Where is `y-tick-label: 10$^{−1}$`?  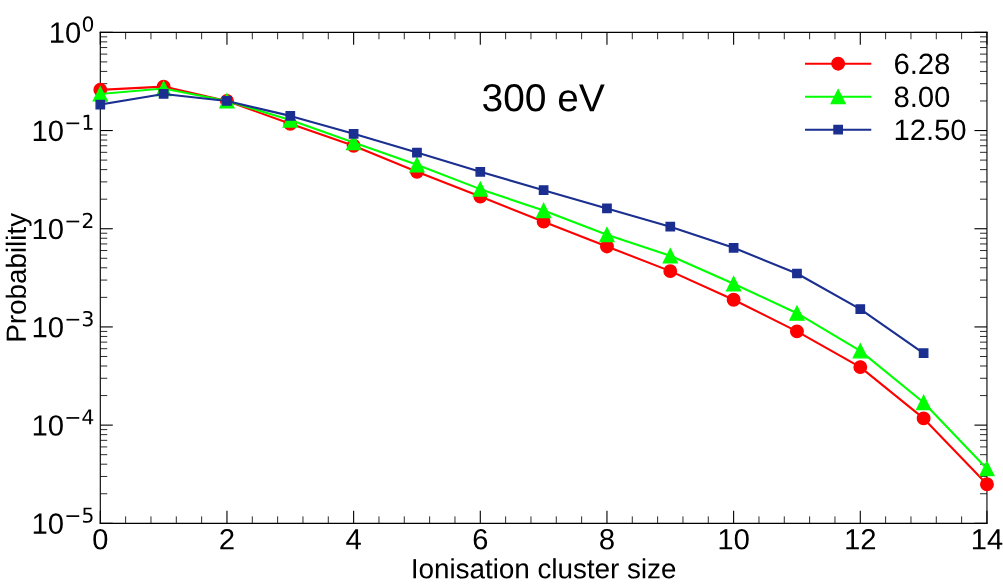
y-tick-label: 10$^{−1}$ is located at coordinates (63, 128).